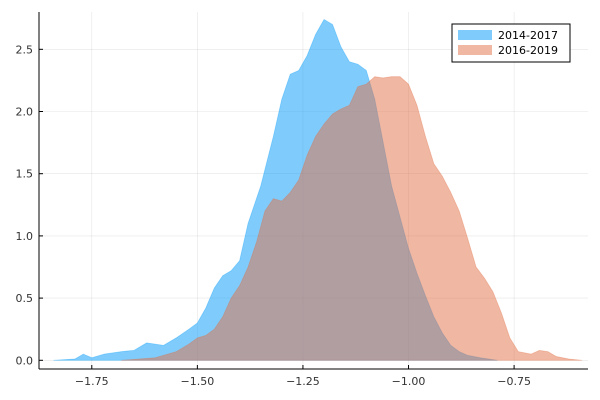 This screenshot has height=400, width=600. What do you see at coordinates (409, 381) in the screenshot?
I see `x-tick-label: −1.00` at bounding box center [409, 381].